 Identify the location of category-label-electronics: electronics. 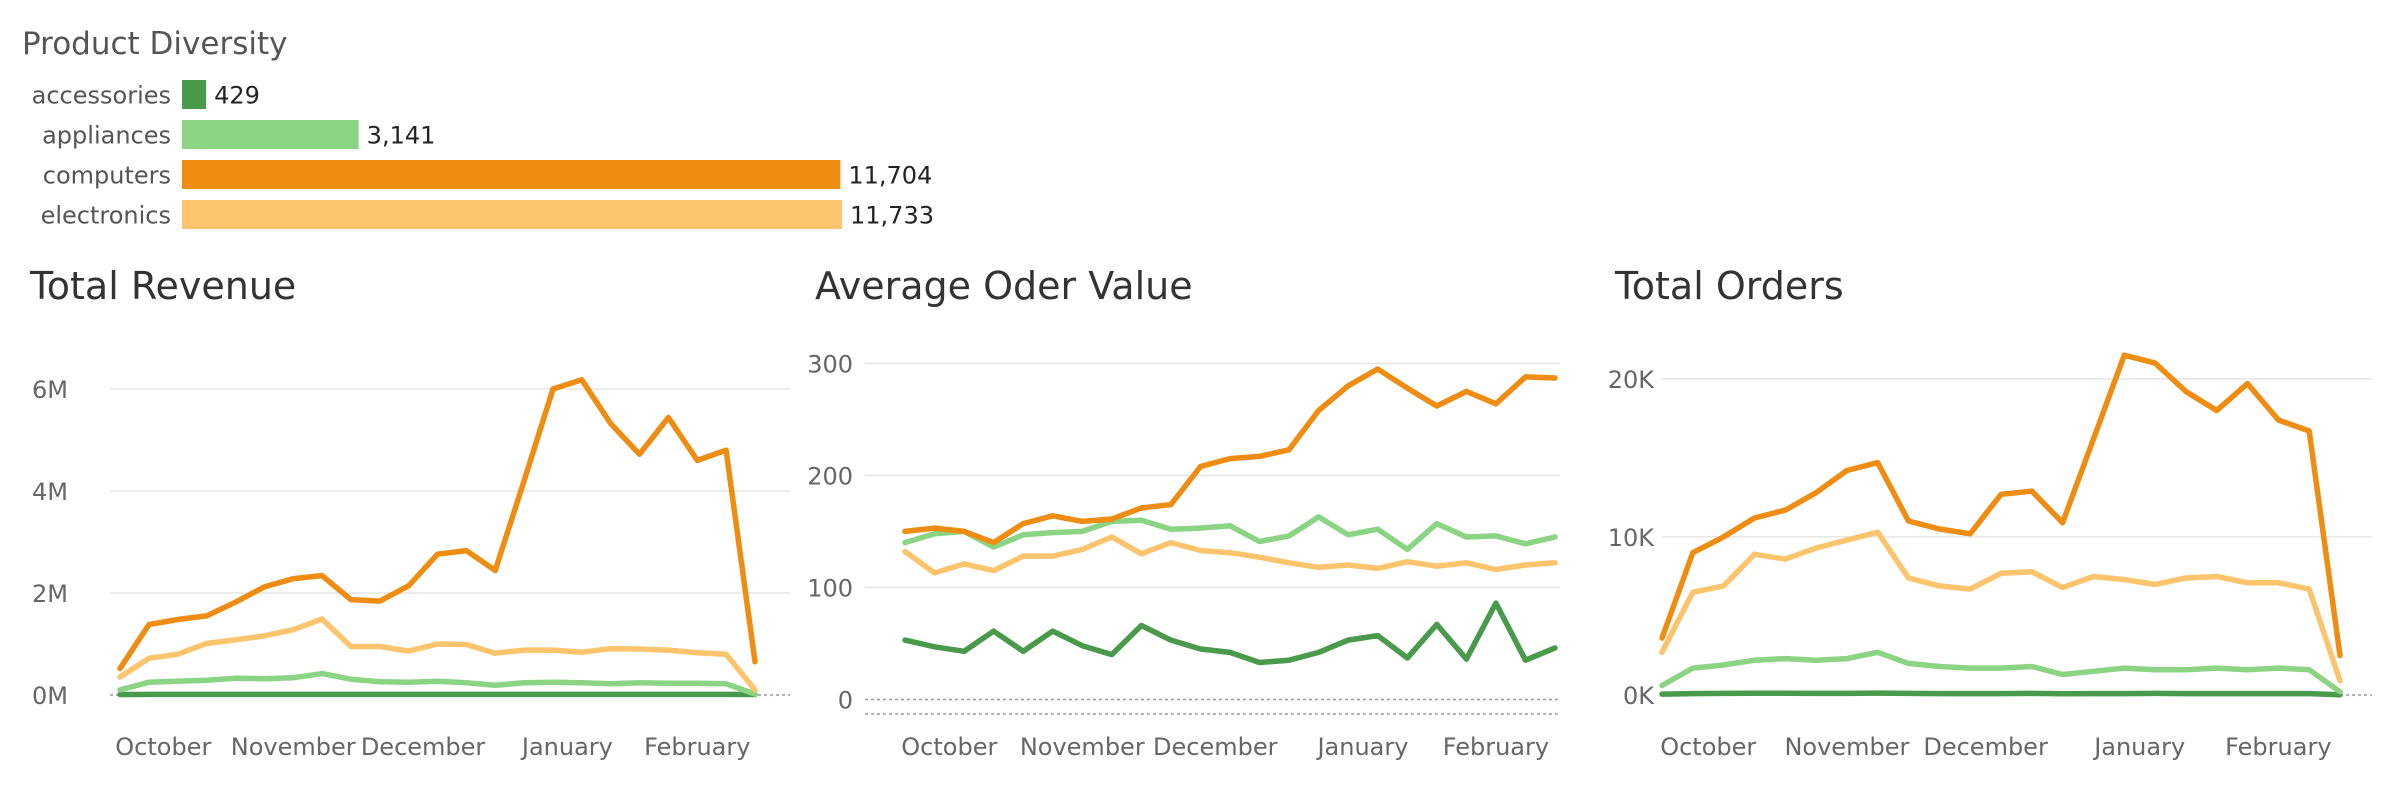
(106, 216).